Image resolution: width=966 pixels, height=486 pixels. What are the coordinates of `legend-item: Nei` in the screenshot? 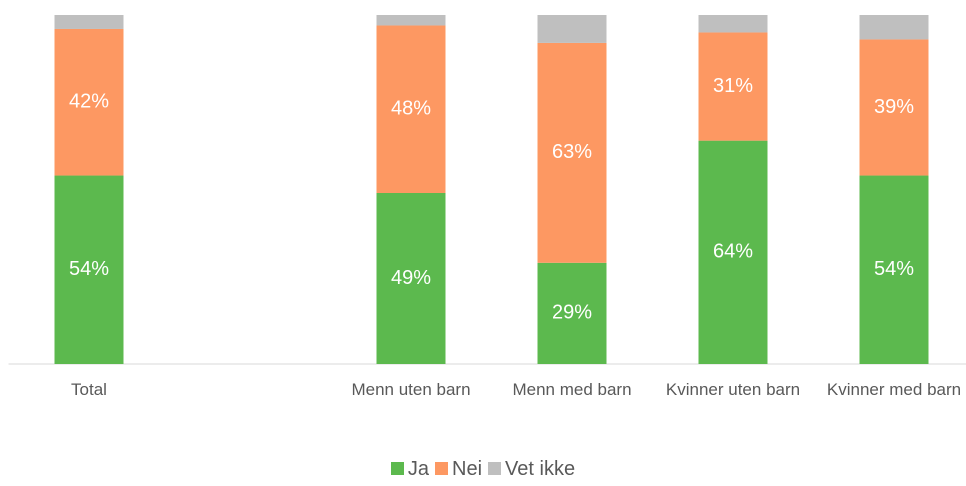 It's located at (458, 469).